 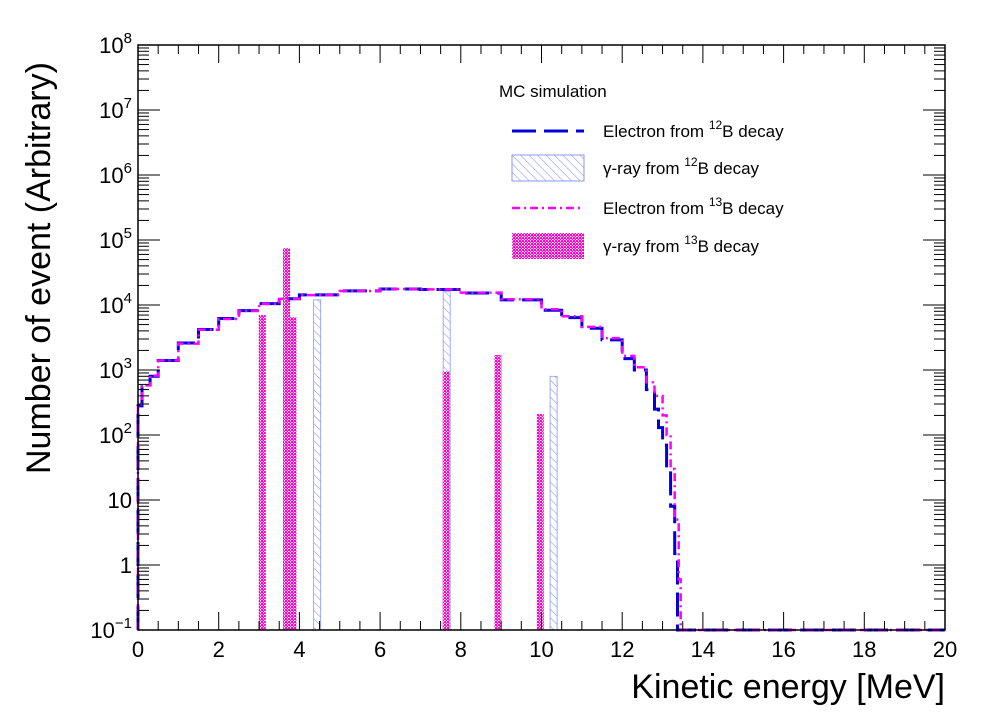 I want to click on y-tick-label: 10, so click(x=120, y=500).